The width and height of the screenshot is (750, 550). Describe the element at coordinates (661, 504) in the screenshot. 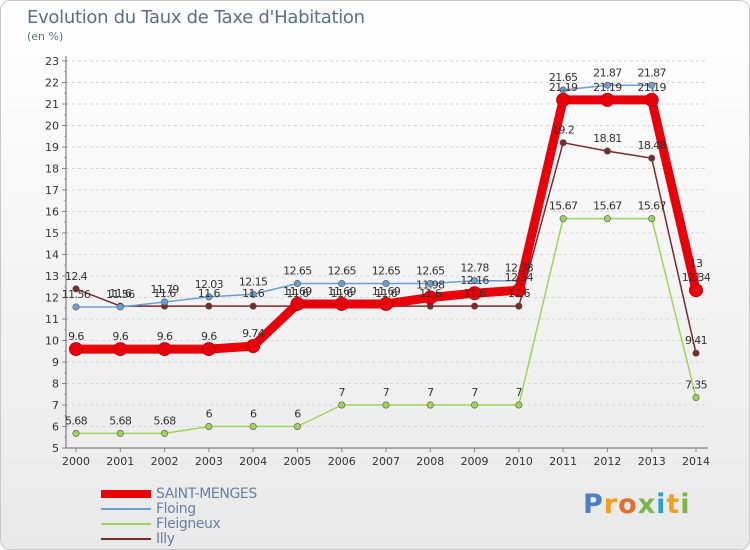

I see `logo-letter: i` at that location.